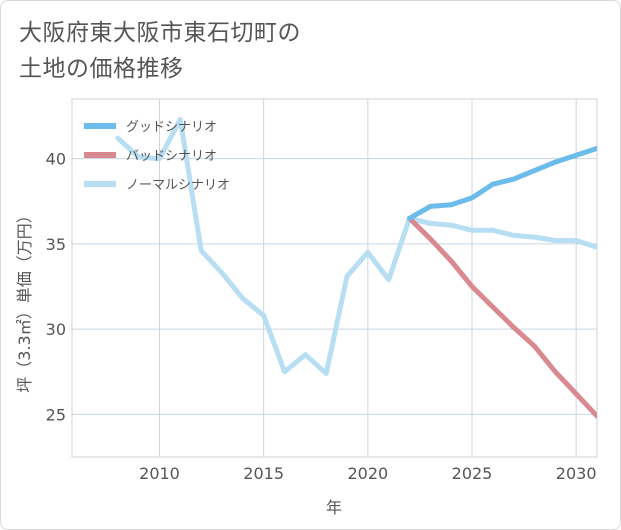 The height and width of the screenshot is (530, 621). What do you see at coordinates (101, 69) in the screenshot?
I see `chart-title-line-2: 土地の価格推移` at bounding box center [101, 69].